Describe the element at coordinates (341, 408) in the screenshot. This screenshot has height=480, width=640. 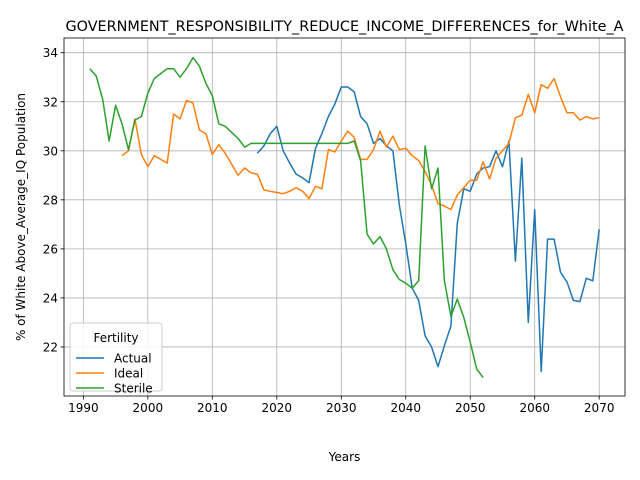
I see `x-tick-label: 2030` at that location.